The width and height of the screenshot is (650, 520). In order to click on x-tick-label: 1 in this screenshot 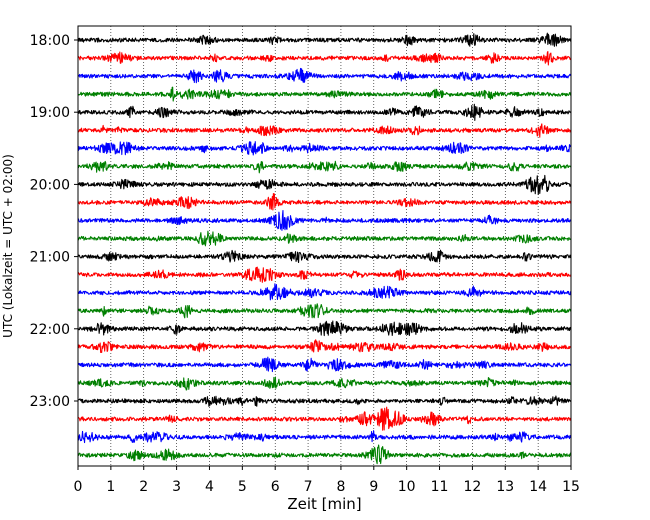, I will do `click(110, 487)`.